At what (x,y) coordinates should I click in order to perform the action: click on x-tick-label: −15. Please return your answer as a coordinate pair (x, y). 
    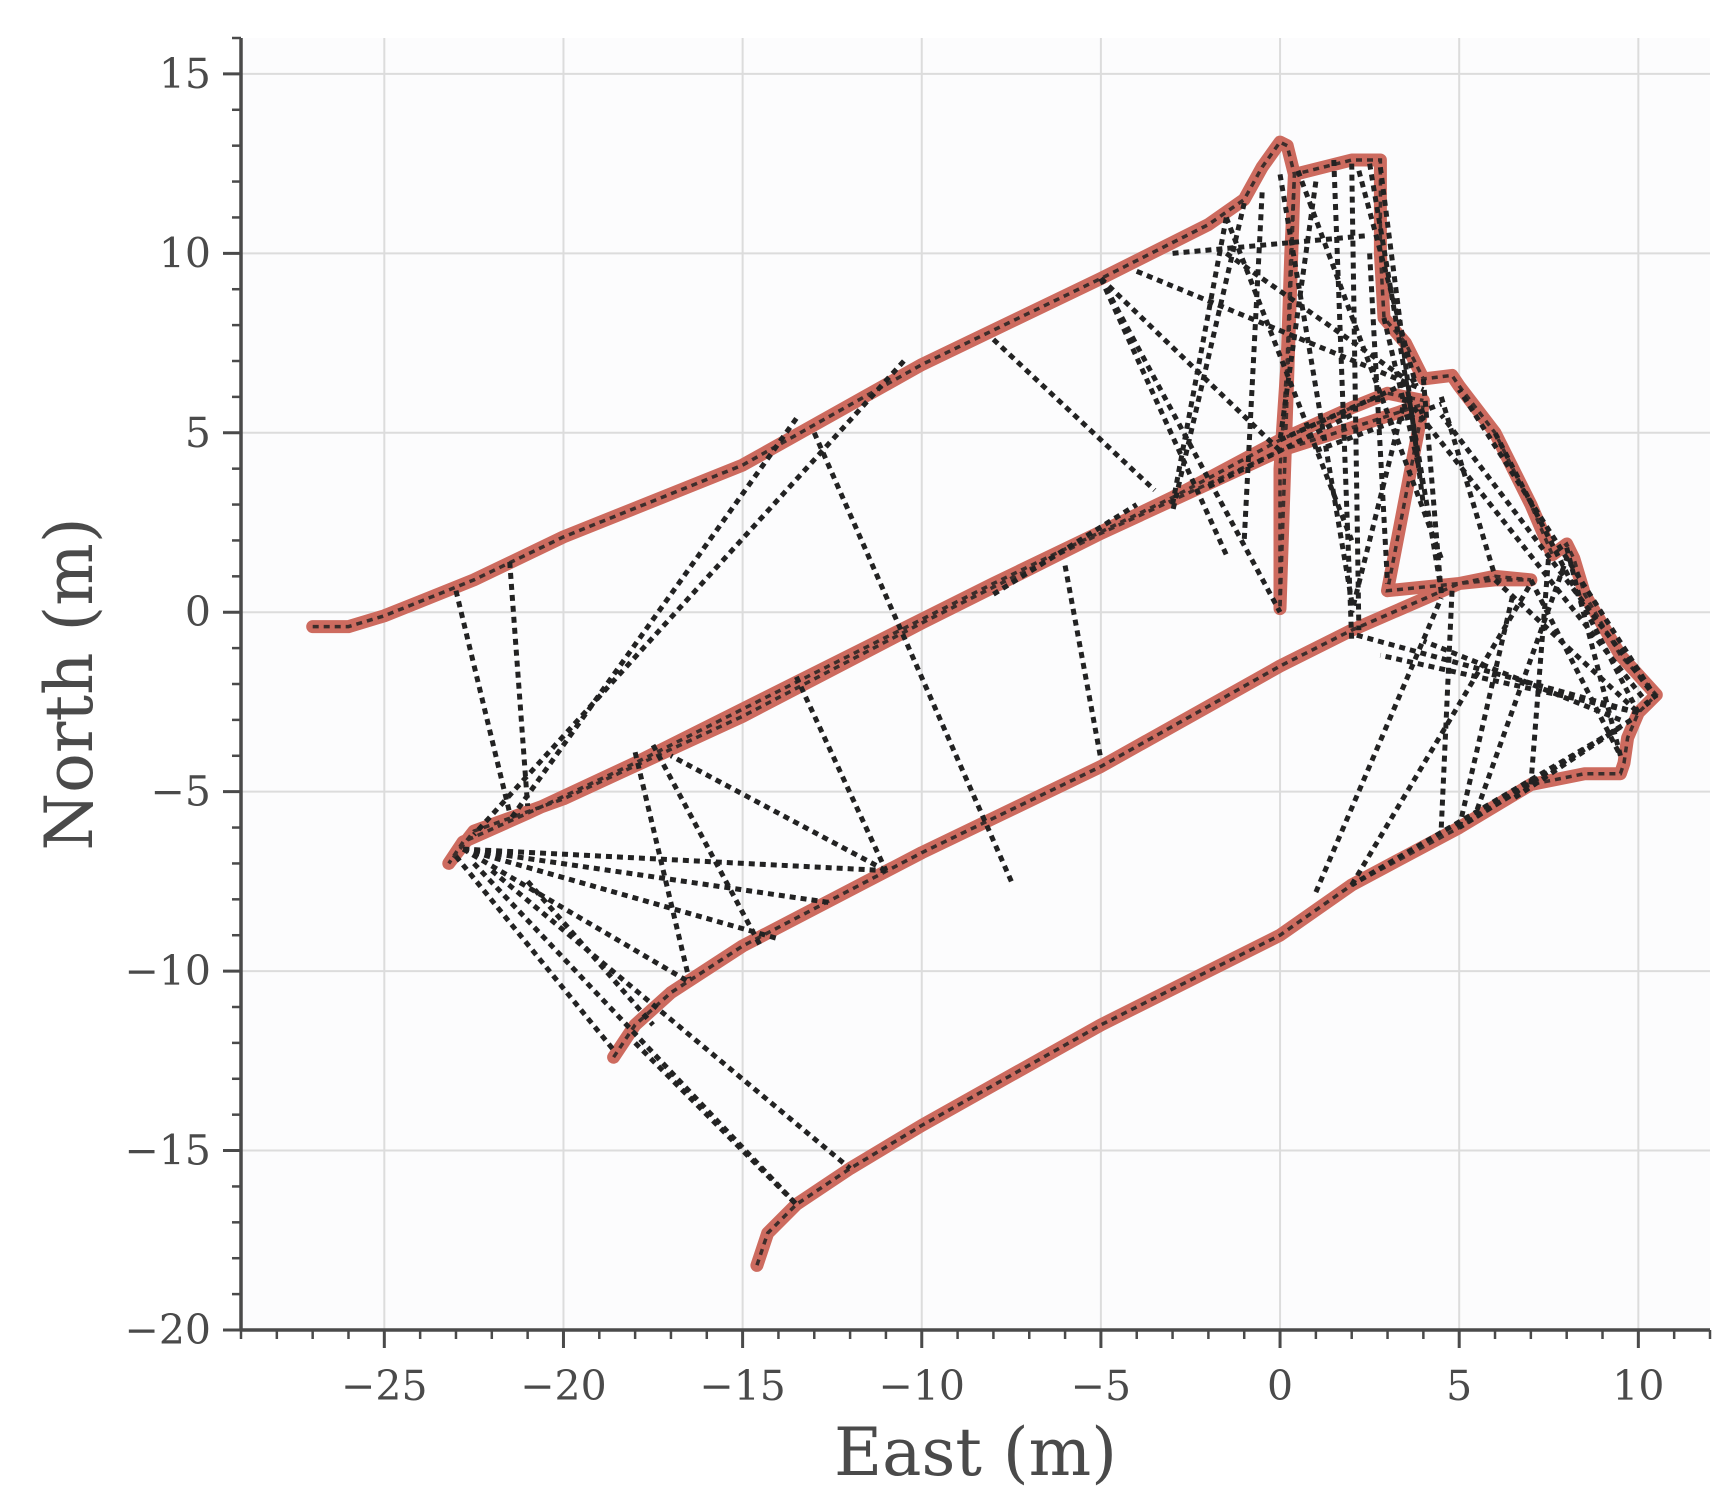
    Looking at the image, I should click on (742, 1386).